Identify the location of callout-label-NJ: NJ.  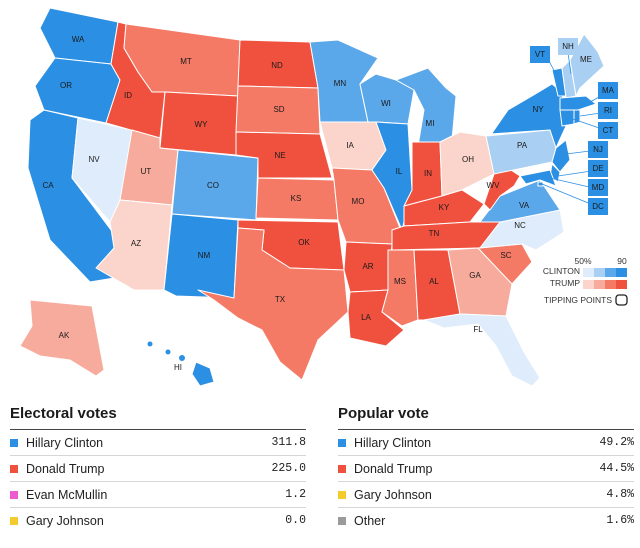
(598, 149).